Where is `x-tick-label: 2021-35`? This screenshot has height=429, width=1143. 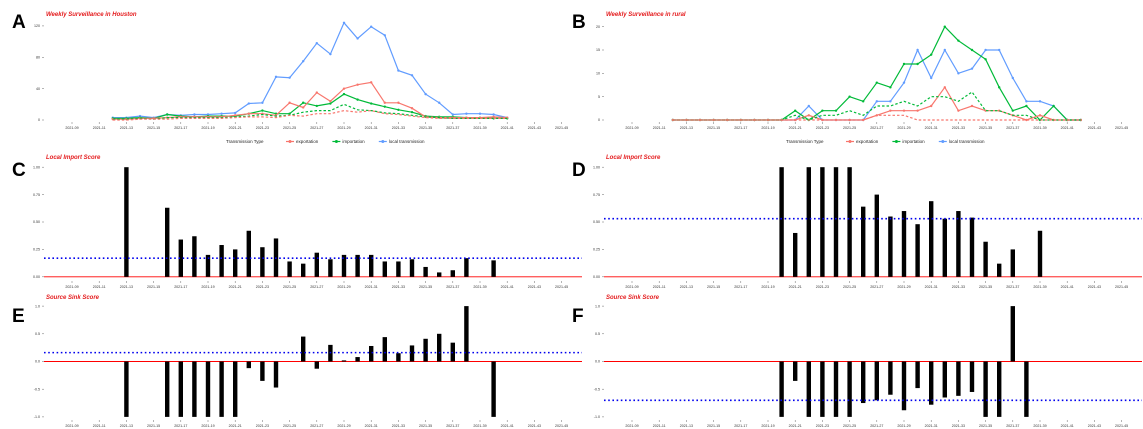 x-tick-label: 2021-35 is located at coordinates (985, 426).